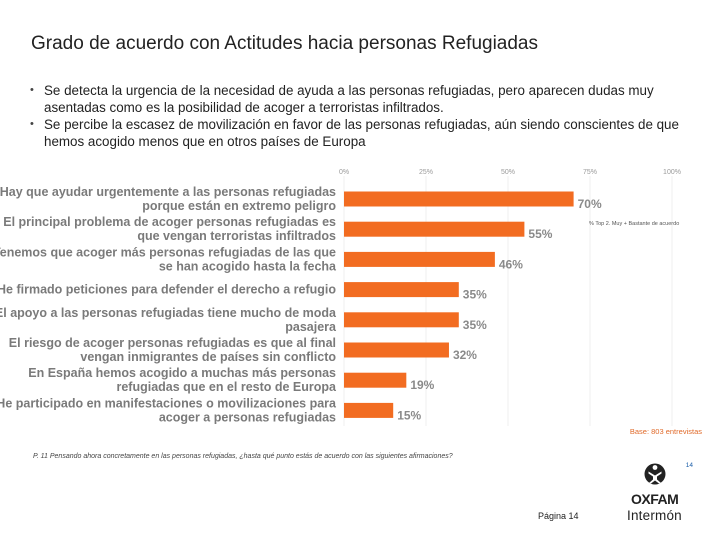 This screenshot has height=540, width=720. I want to click on tick-label: 50%, so click(508, 172).